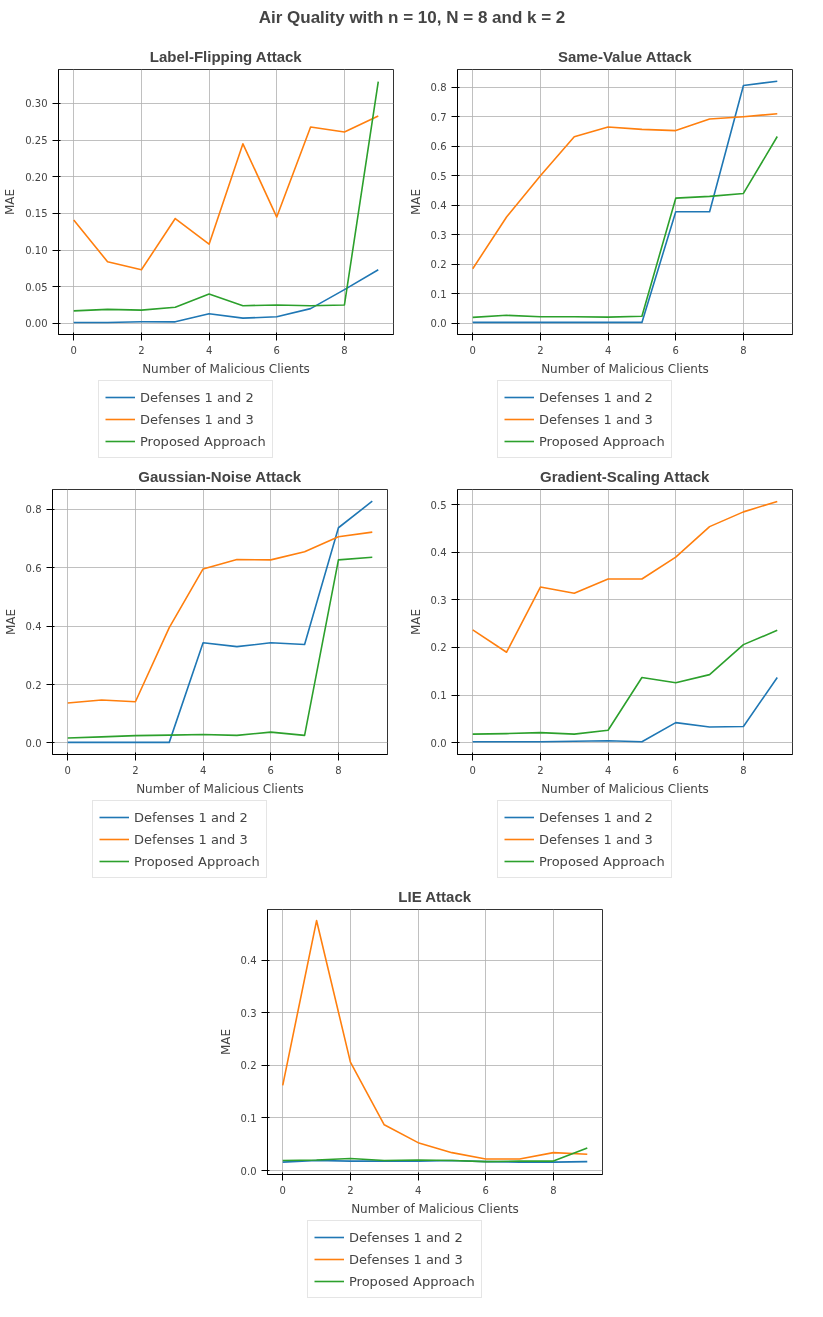 This screenshot has height=1317, width=823. What do you see at coordinates (435, 896) in the screenshot?
I see `chart-title: LIE Attack` at bounding box center [435, 896].